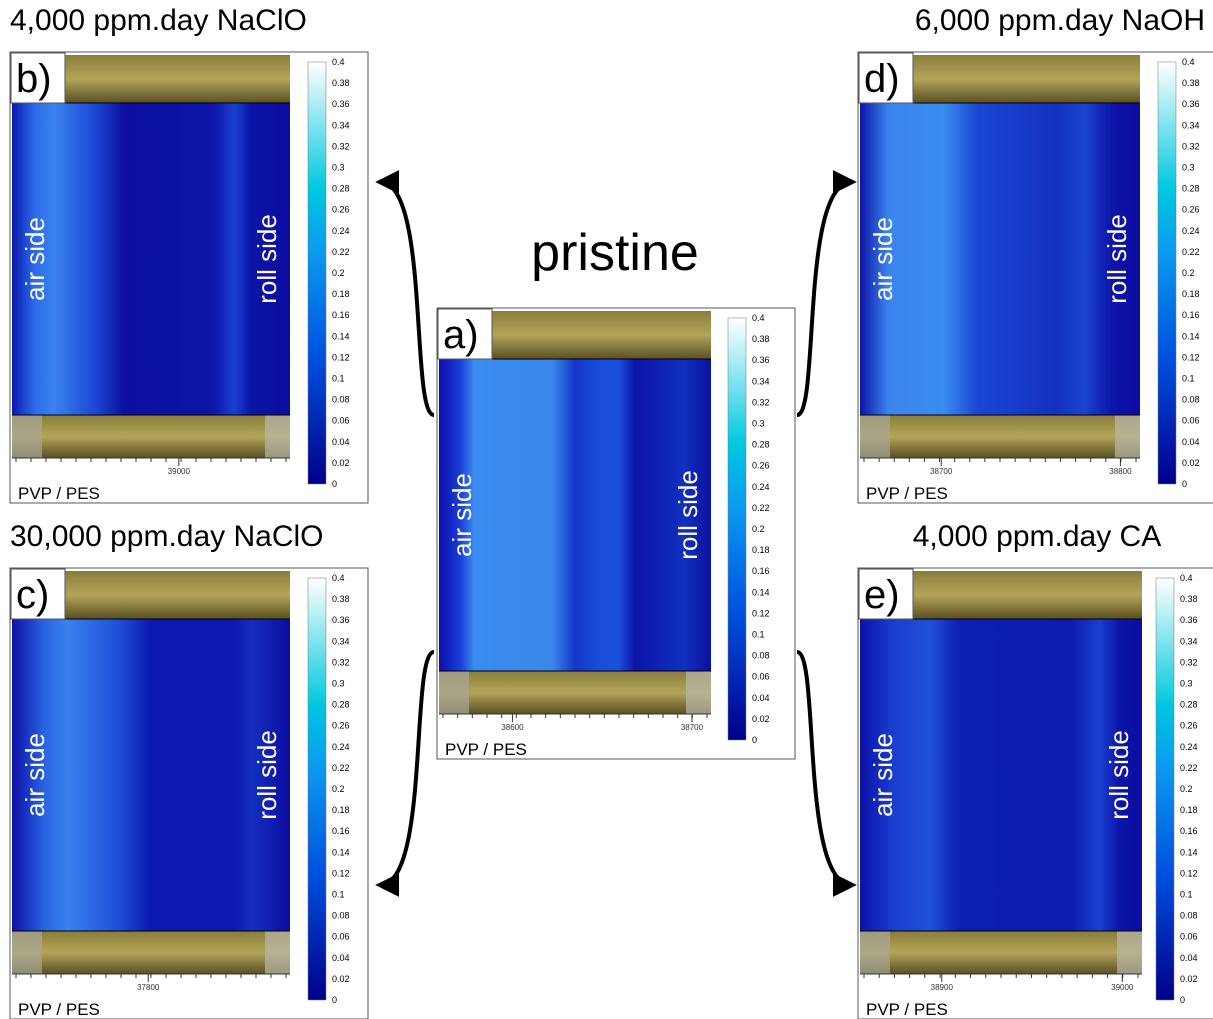  I want to click on panel-letter: c), so click(32, 595).